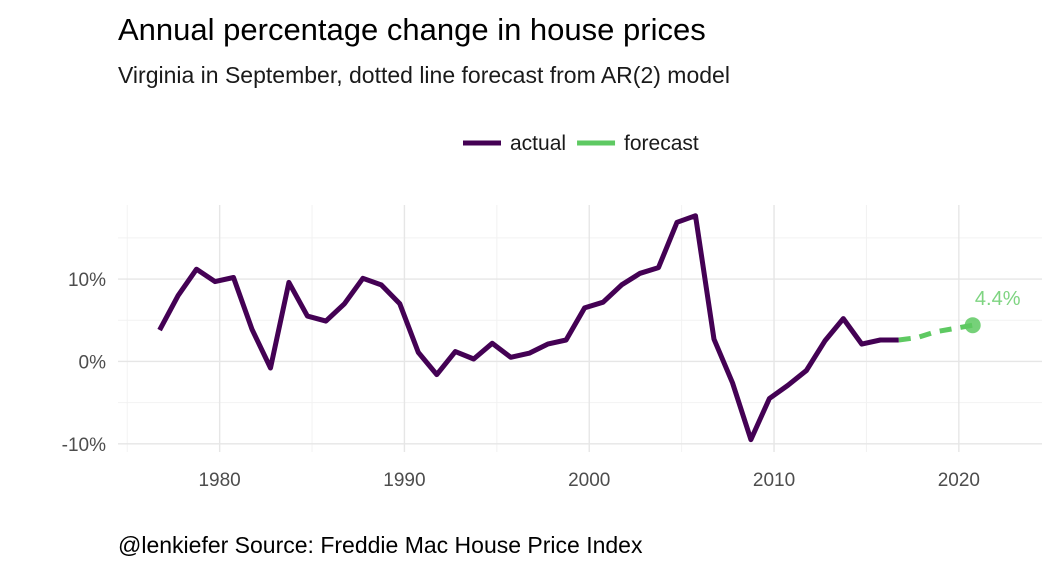 This screenshot has width=1056, height=576. I want to click on chart-title: Annual percentage change in house prices, so click(412, 29).